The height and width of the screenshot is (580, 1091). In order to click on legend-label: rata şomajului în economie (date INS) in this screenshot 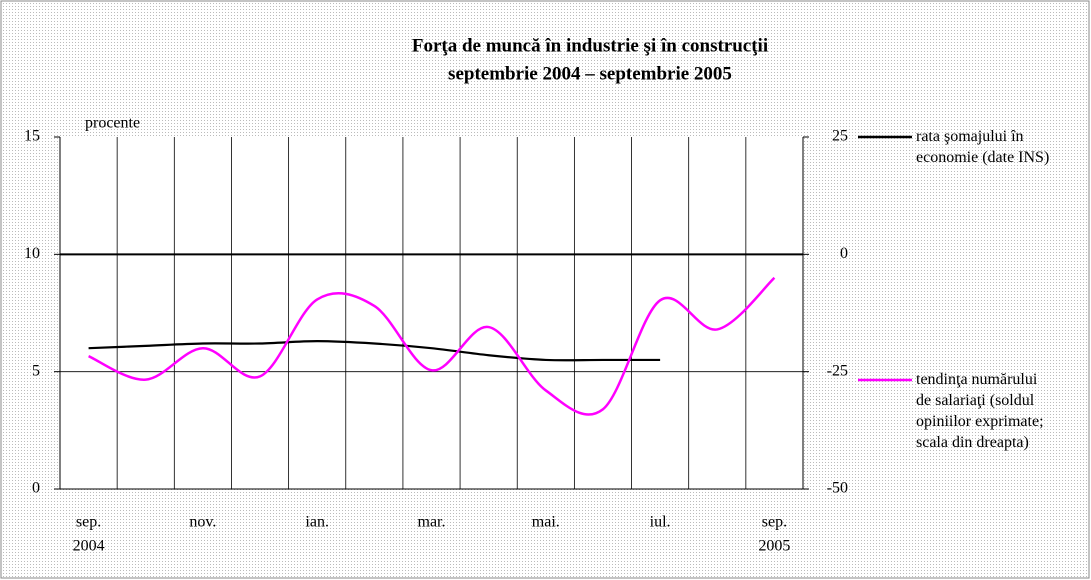, I will do `click(983, 147)`.